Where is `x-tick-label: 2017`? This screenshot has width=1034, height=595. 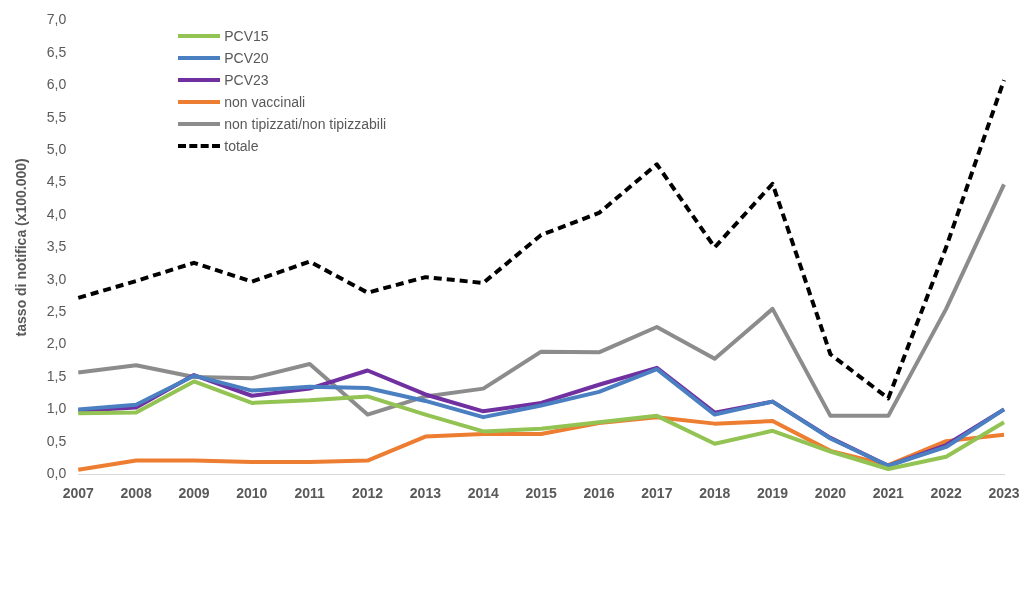
x-tick-label: 2017 is located at coordinates (657, 493).